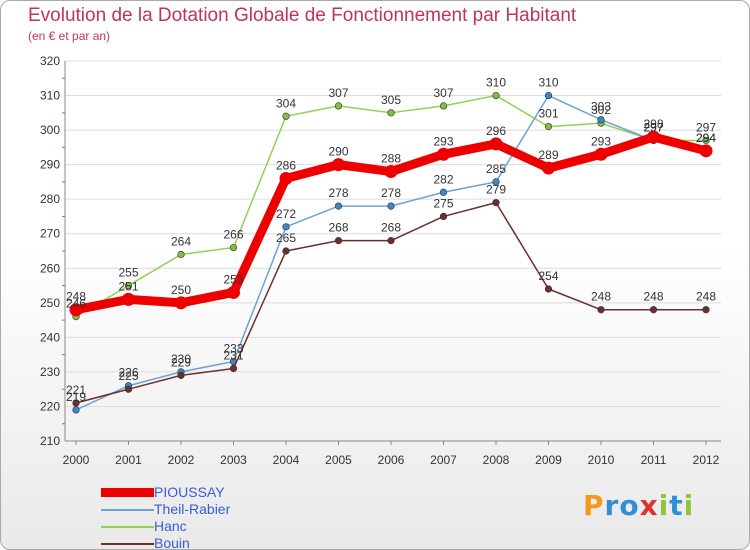 This screenshot has height=550, width=750. Describe the element at coordinates (548, 276) in the screenshot. I see `data-label: 254` at that location.